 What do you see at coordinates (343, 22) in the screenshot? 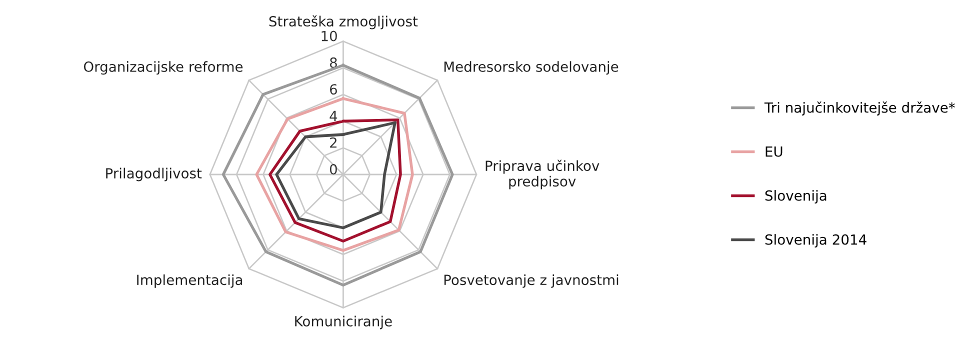
I see `spoke-label: Strateška zmogljivost` at bounding box center [343, 22].